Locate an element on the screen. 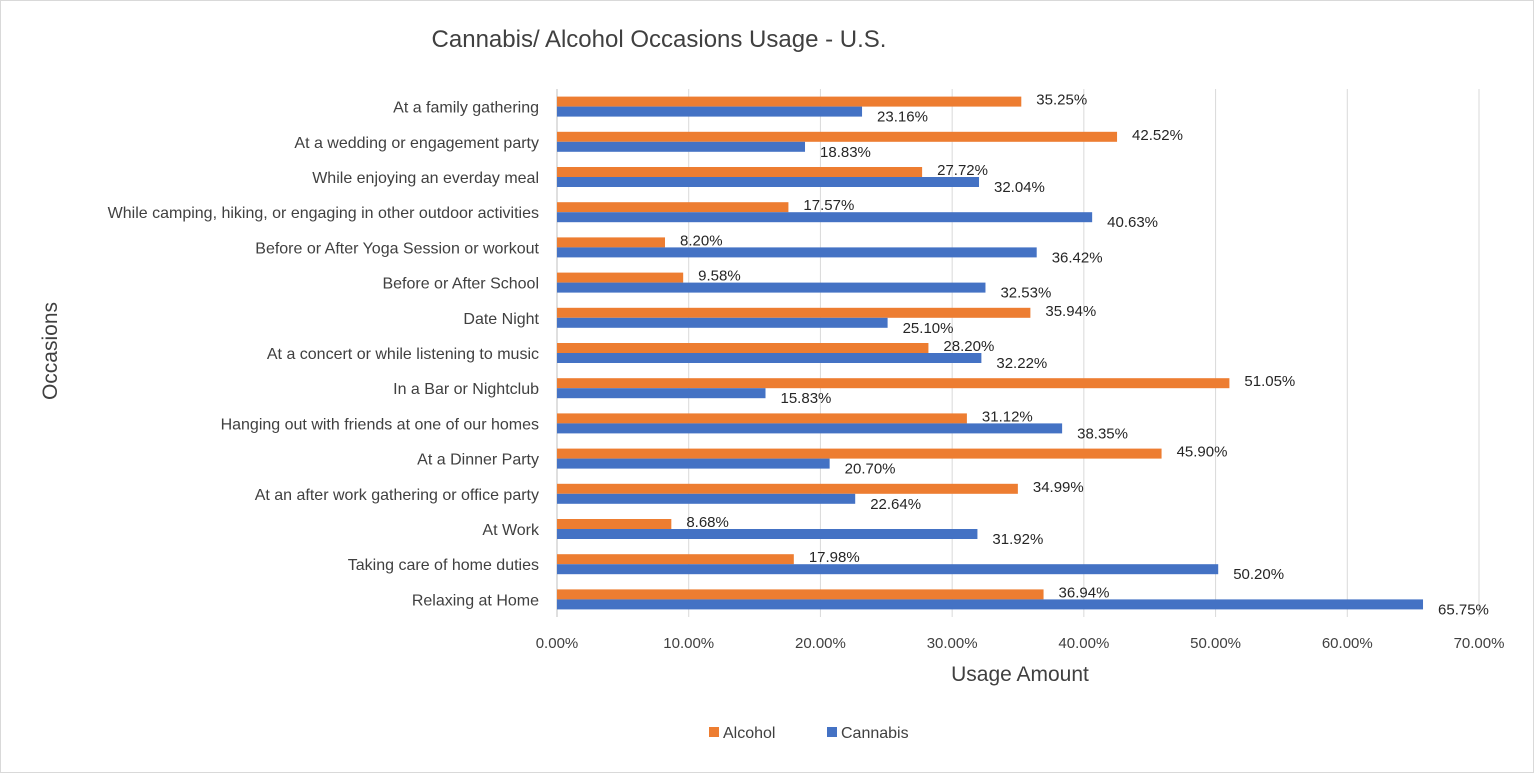 The height and width of the screenshot is (774, 1534). x-tick-label: 70.00% is located at coordinates (1479, 643).